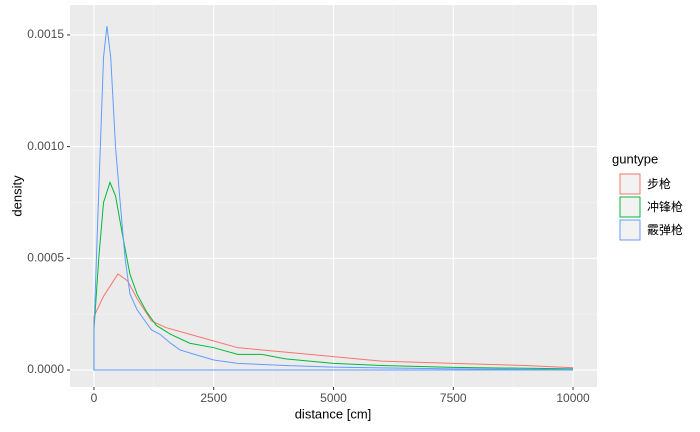 Image resolution: width=700 pixels, height=432 pixels. What do you see at coordinates (333, 350) in the screenshot?
I see `density-outline` at bounding box center [333, 350].